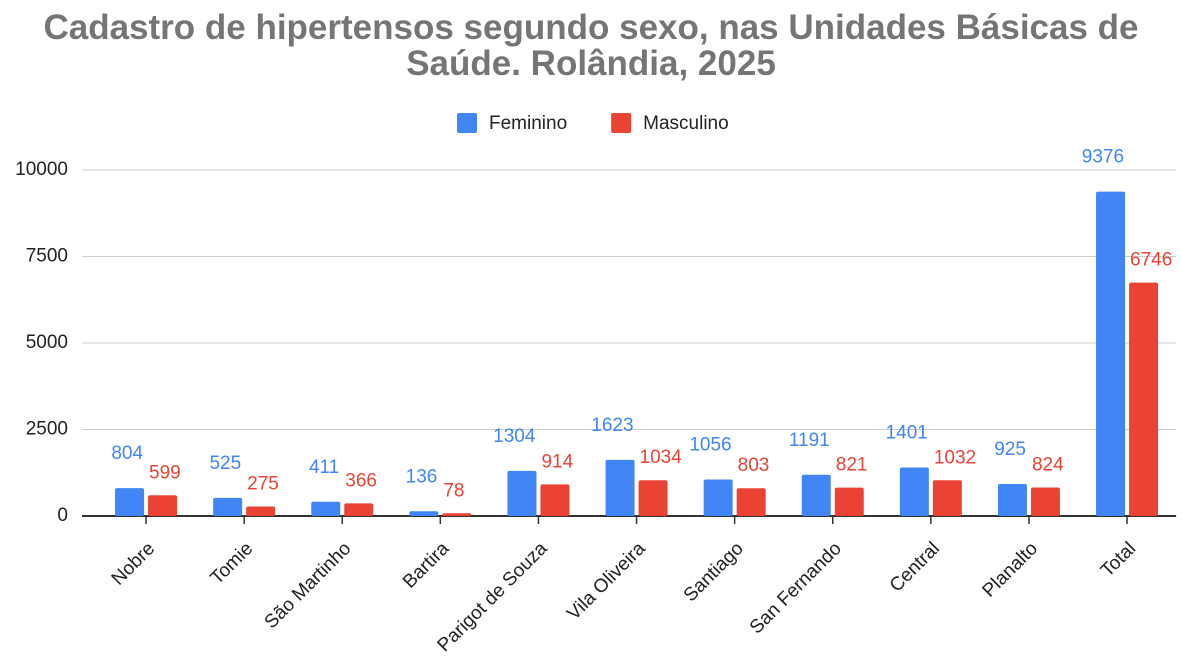 Image resolution: width=1182 pixels, height=664 pixels. What do you see at coordinates (796, 588) in the screenshot?
I see `x-tick-label: San Fernando` at bounding box center [796, 588].